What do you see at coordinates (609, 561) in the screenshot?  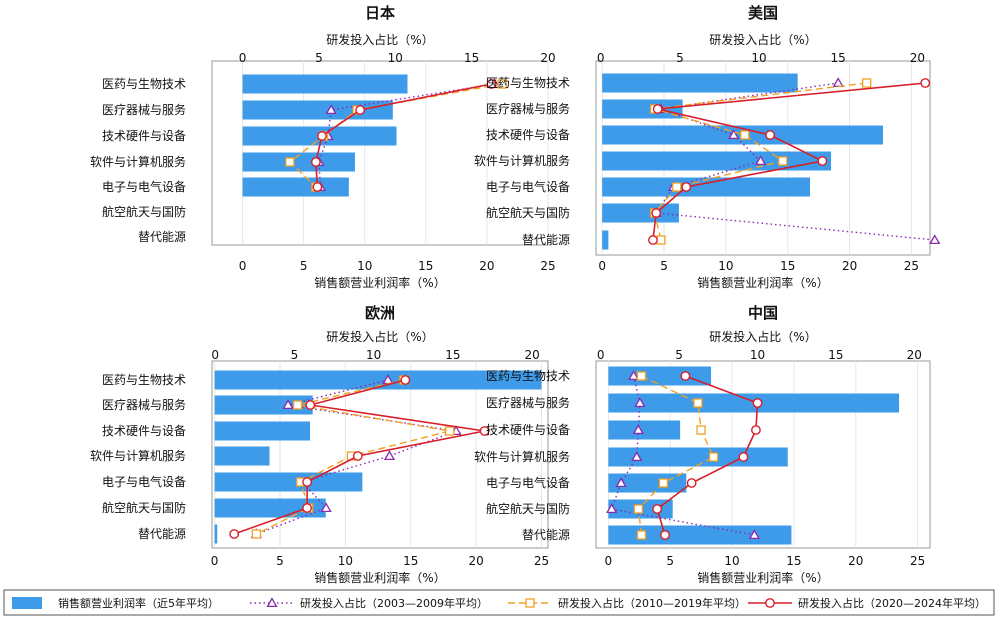 I see `bottom-tick-label: 0` at bounding box center [609, 561].